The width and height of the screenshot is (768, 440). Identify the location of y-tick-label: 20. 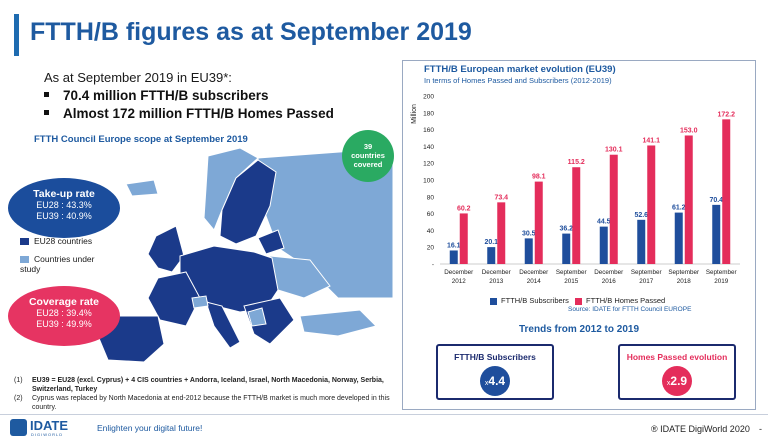
(431, 248).